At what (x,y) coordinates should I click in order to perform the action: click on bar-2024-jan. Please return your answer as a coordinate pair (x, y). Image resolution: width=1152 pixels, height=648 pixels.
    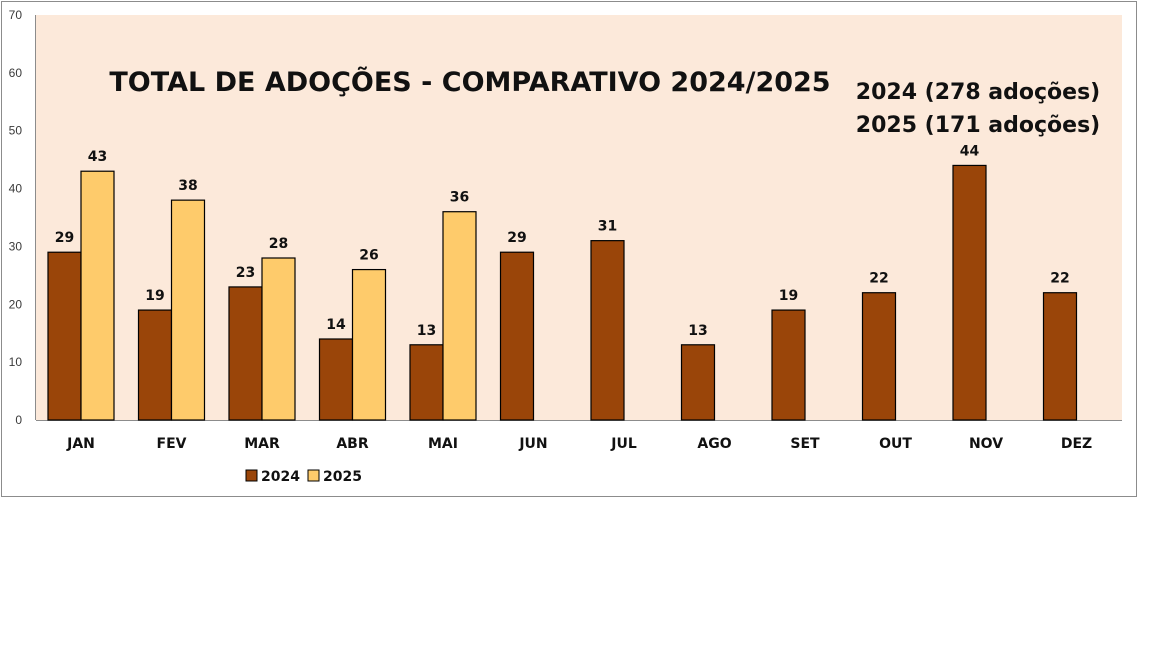
    Looking at the image, I should click on (64, 336).